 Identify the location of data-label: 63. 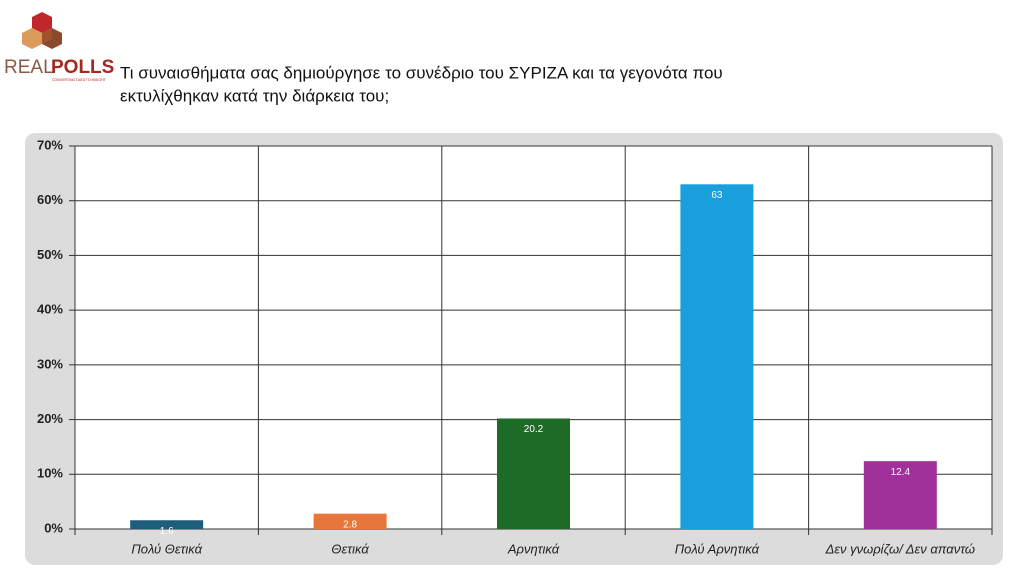
(717, 195).